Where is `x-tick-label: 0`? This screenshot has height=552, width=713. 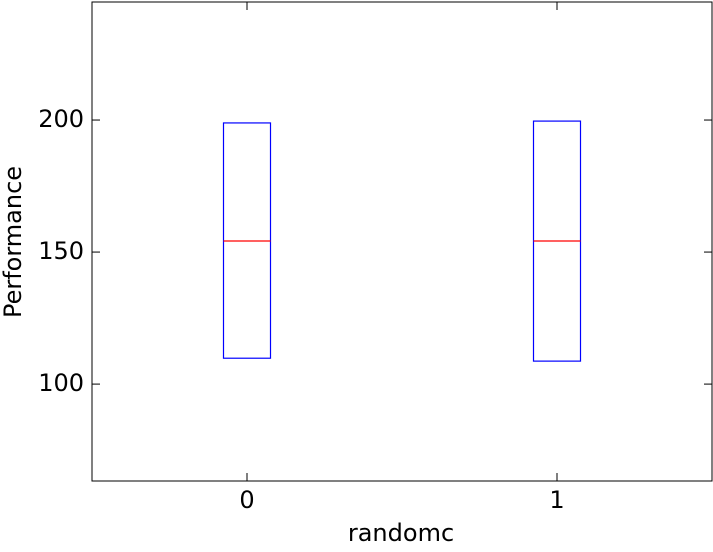 x-tick-label: 0 is located at coordinates (246, 500).